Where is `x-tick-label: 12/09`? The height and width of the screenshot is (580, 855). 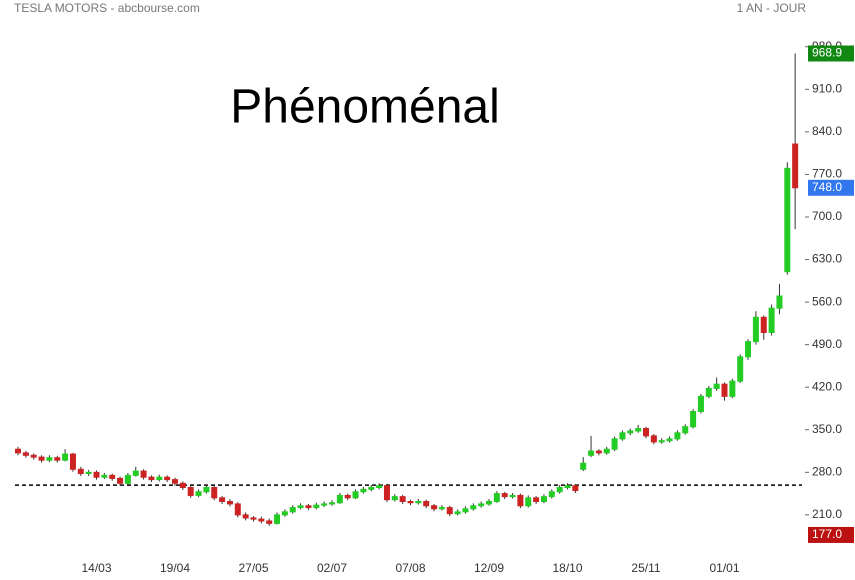 x-tick-label: 12/09 is located at coordinates (489, 568).